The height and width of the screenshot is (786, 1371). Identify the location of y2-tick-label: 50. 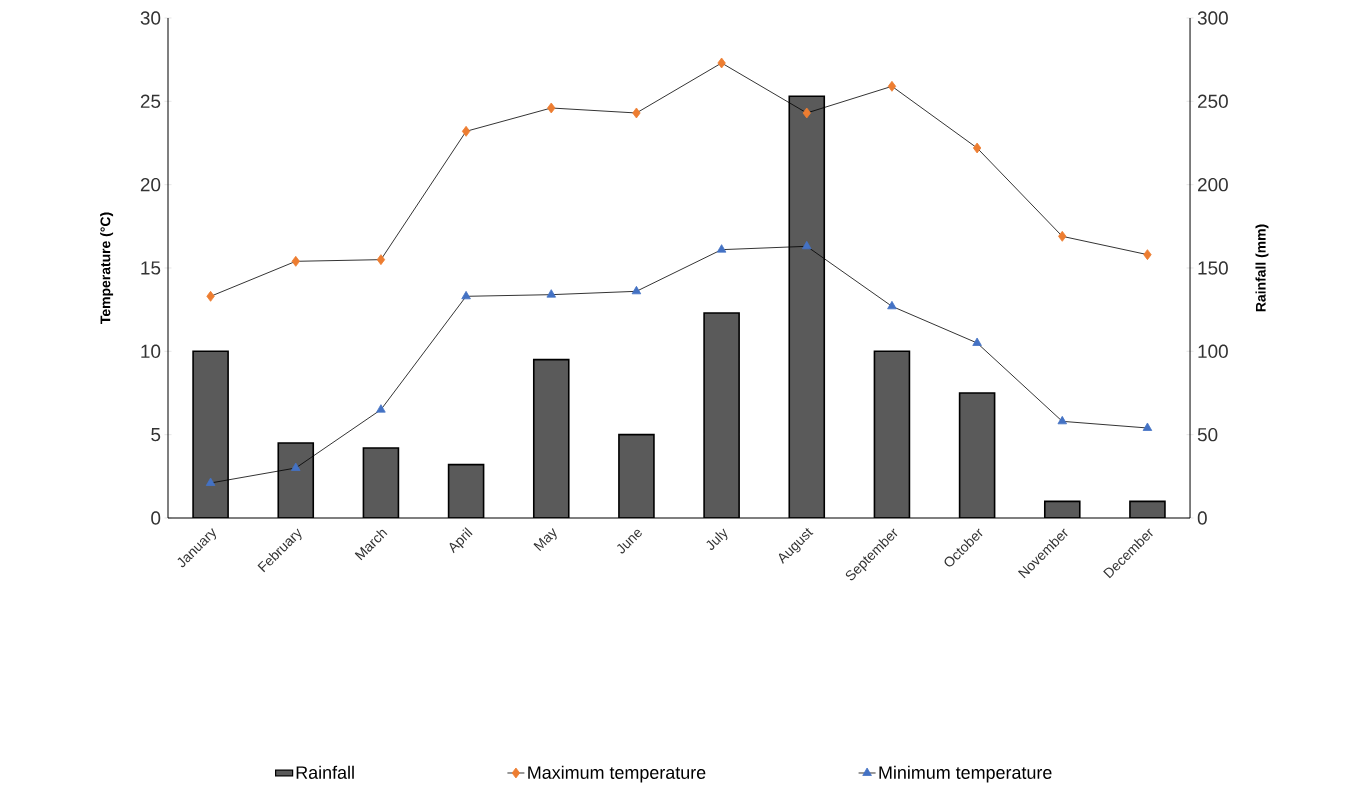
(1207, 434).